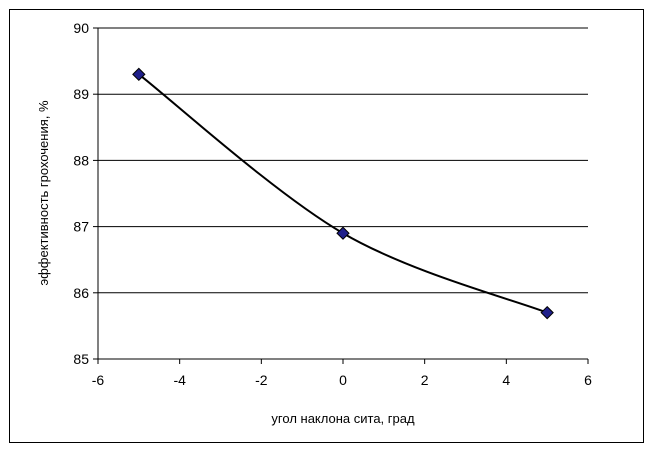  What do you see at coordinates (81, 28) in the screenshot?
I see `y-tick-label: 90` at bounding box center [81, 28].